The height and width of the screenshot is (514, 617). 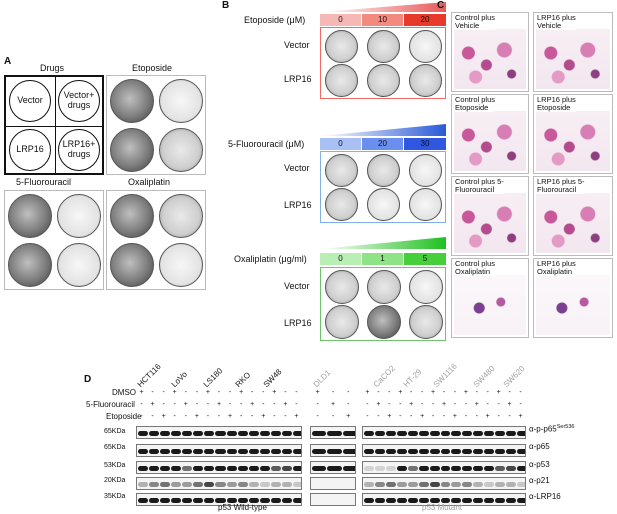 What do you see at coordinates (490, 216) in the screenshot?
I see `micrograph-control-fluorouracil: Control plus 5- Fluorouracil` at bounding box center [490, 216].